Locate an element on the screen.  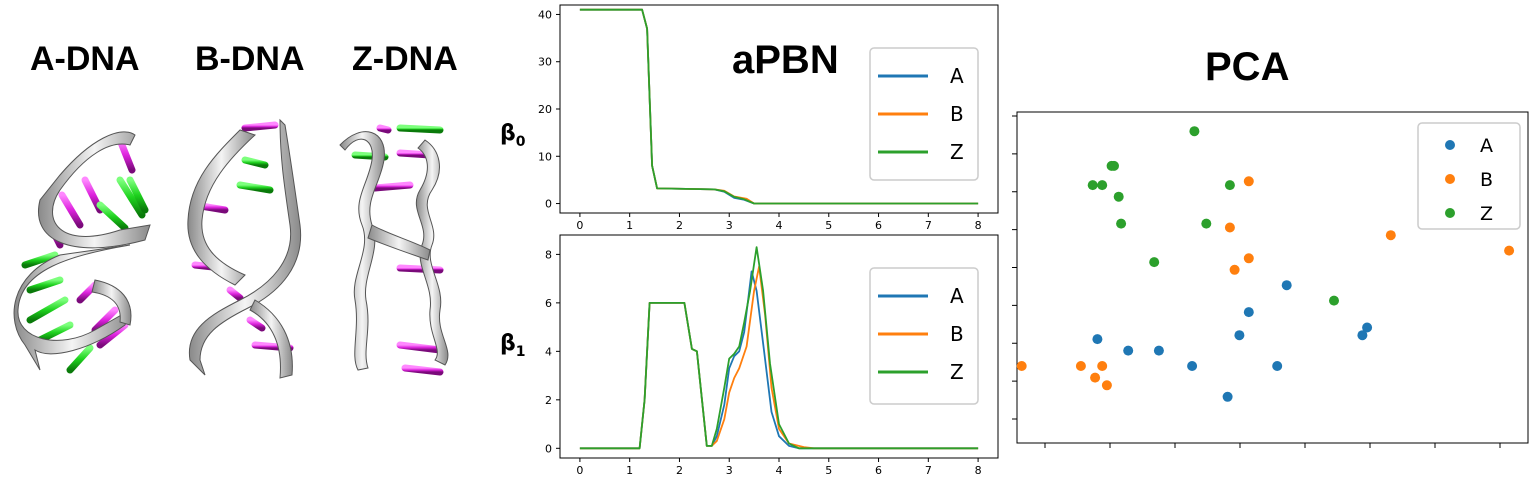
b-dna-illustration is located at coordinates (244, 248).